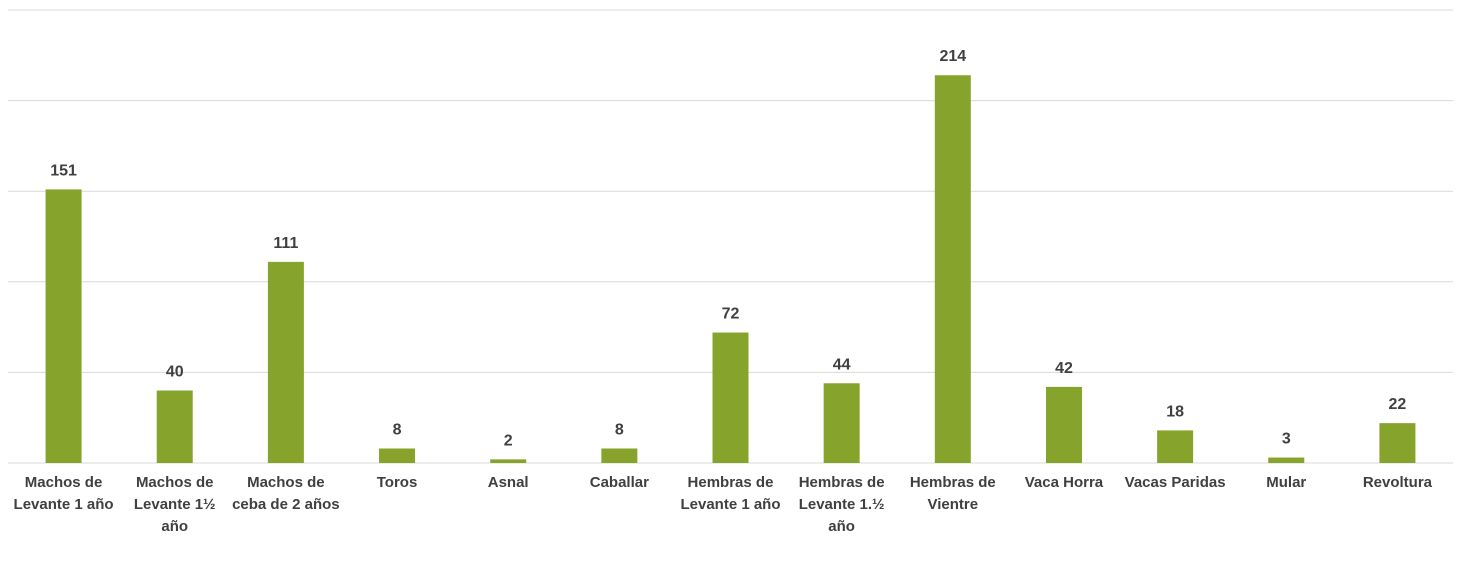 The width and height of the screenshot is (1467, 561). I want to click on x-tick-label: Hembras de Levante 1.½ año, so click(841, 504).